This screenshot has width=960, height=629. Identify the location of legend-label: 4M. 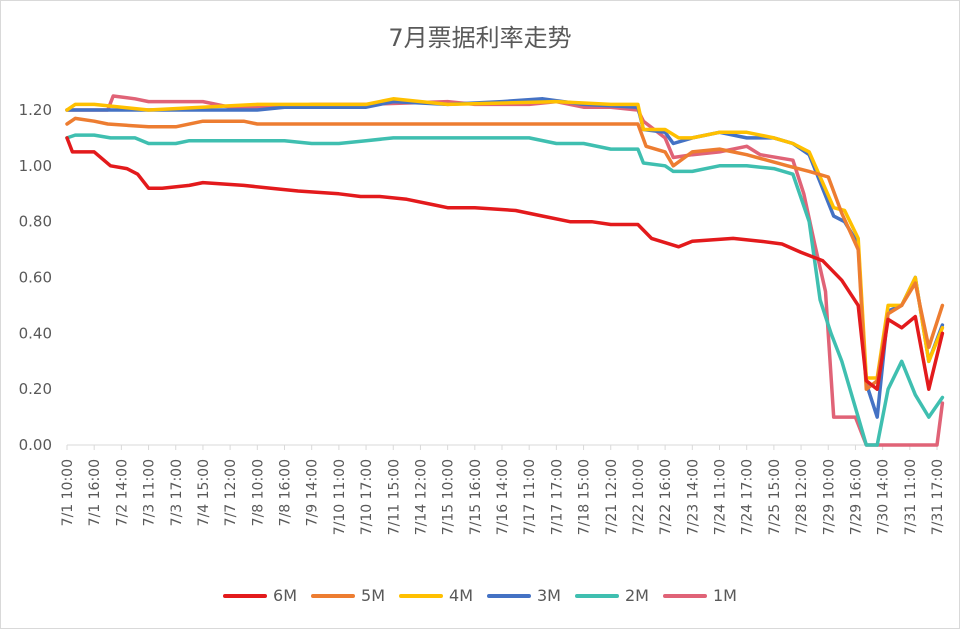
(461, 595).